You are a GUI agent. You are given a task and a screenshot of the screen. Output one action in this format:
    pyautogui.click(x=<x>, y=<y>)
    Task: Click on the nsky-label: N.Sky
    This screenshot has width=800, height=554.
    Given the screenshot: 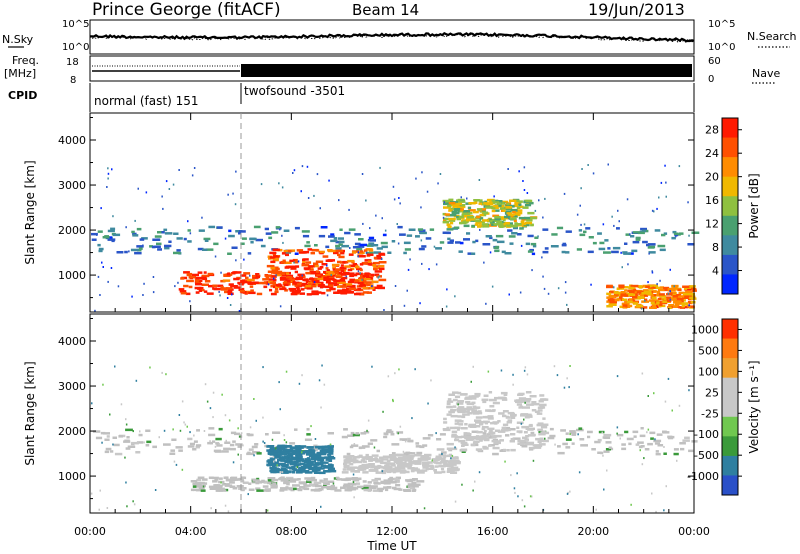 What is the action you would take?
    pyautogui.click(x=18, y=39)
    